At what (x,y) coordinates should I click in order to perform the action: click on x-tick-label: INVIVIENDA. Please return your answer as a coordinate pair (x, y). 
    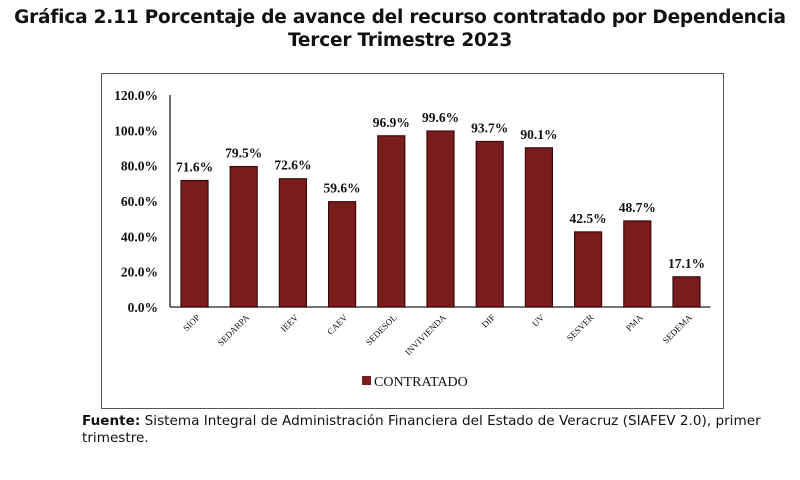
    Looking at the image, I should click on (425, 334).